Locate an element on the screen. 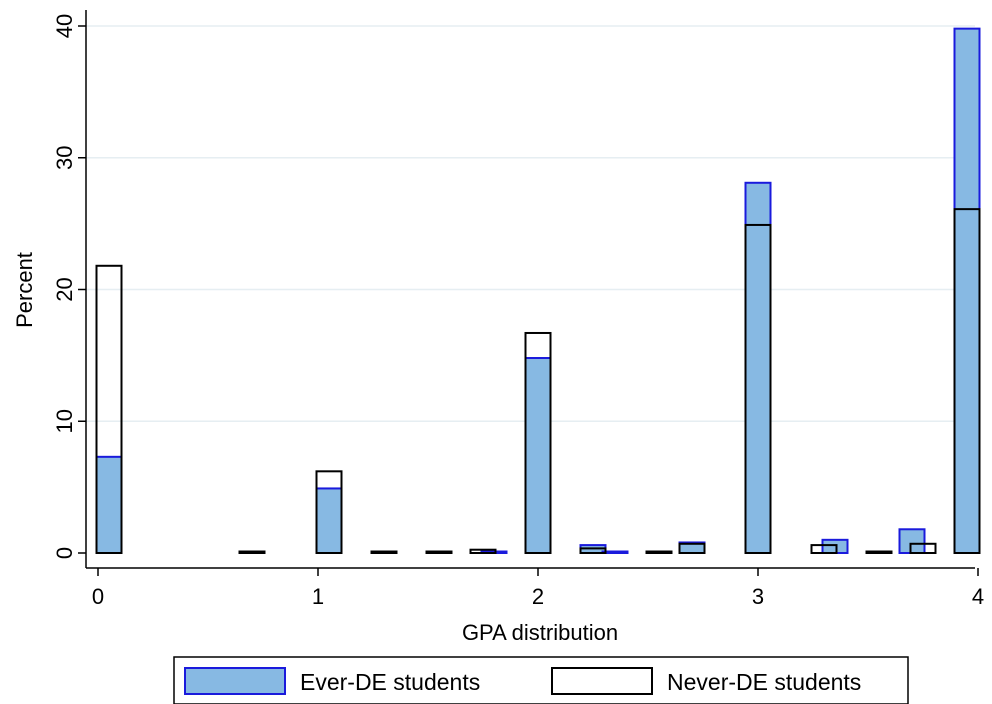 The height and width of the screenshot is (704, 992). x-tick-label: 0 is located at coordinates (98, 596).